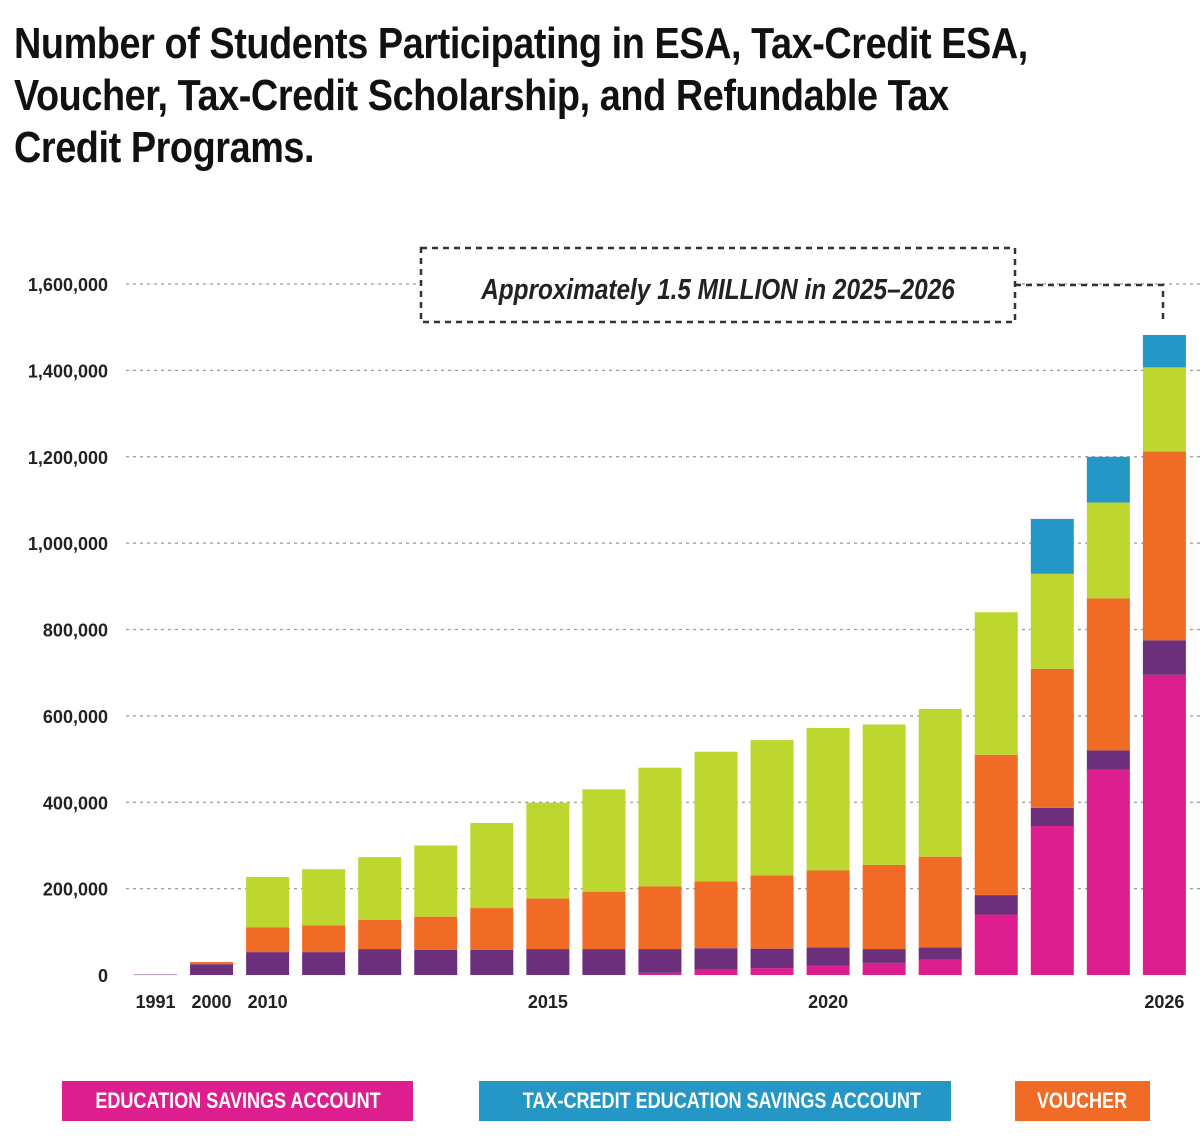 The image size is (1204, 1142). Describe the element at coordinates (716, 816) in the screenshot. I see `bar-segment-tax-credit-scholarship-2018` at that location.